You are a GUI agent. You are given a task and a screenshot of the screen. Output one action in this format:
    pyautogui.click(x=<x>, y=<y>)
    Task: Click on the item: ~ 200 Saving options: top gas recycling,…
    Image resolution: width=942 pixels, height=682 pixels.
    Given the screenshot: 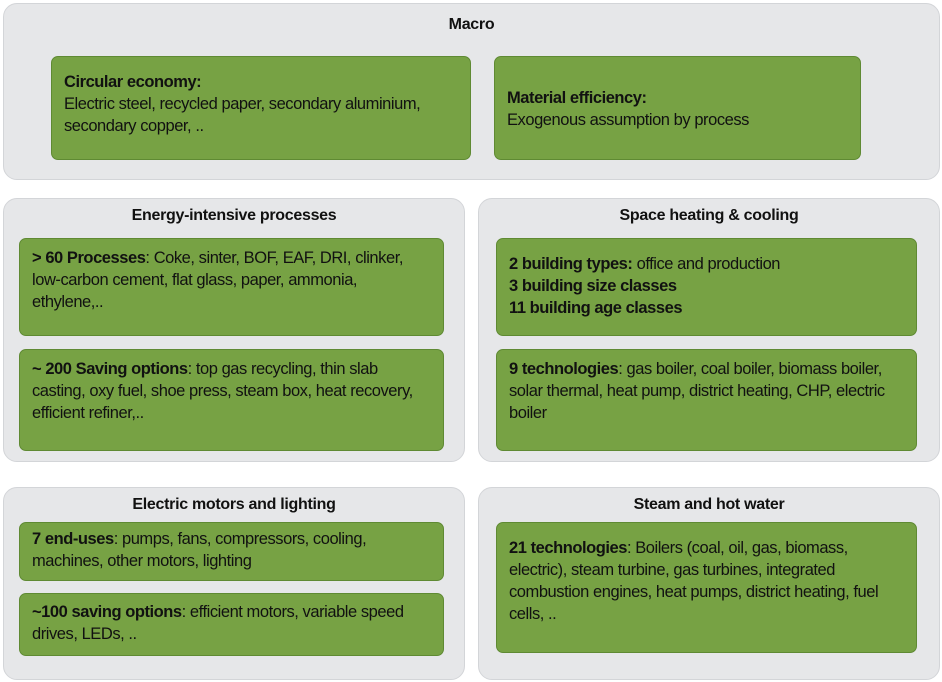 What is the action you would take?
    pyautogui.click(x=231, y=391)
    